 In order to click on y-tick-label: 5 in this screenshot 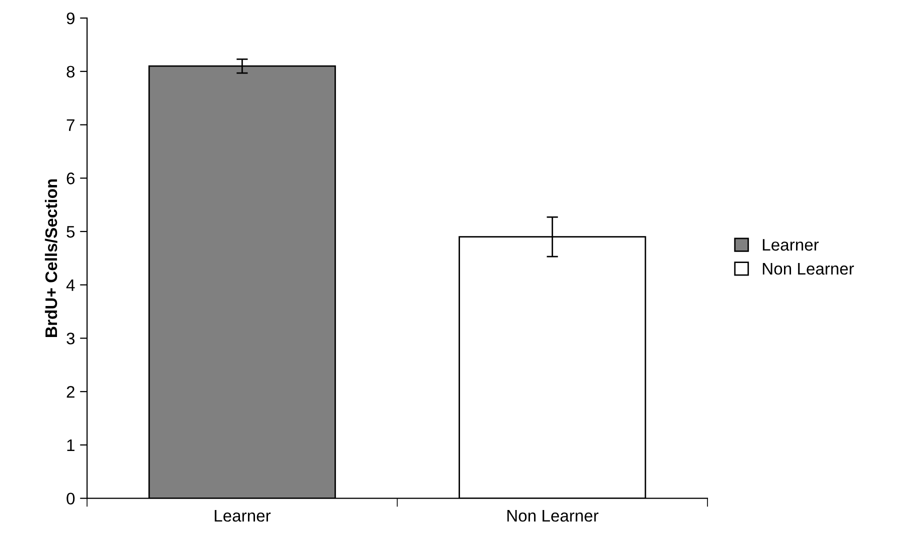, I will do `click(70, 232)`.